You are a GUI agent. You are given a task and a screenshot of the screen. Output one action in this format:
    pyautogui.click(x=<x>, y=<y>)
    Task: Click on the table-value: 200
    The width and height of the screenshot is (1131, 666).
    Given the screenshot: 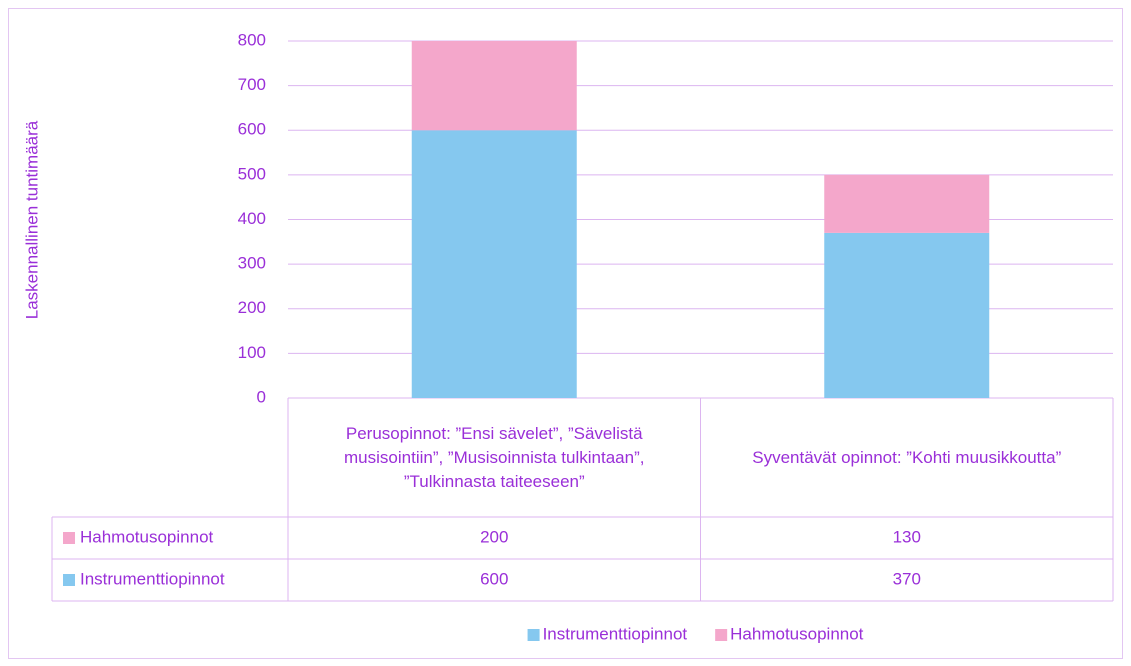 What is the action you would take?
    pyautogui.click(x=494, y=536)
    